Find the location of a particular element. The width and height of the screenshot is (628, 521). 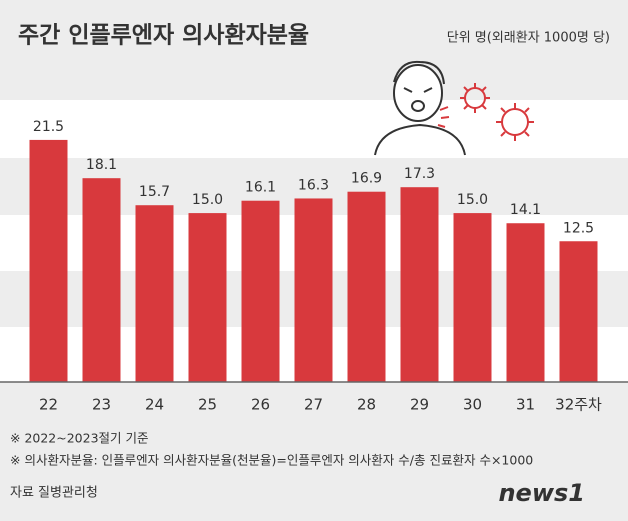

value-label: 16.1 is located at coordinates (260, 188).